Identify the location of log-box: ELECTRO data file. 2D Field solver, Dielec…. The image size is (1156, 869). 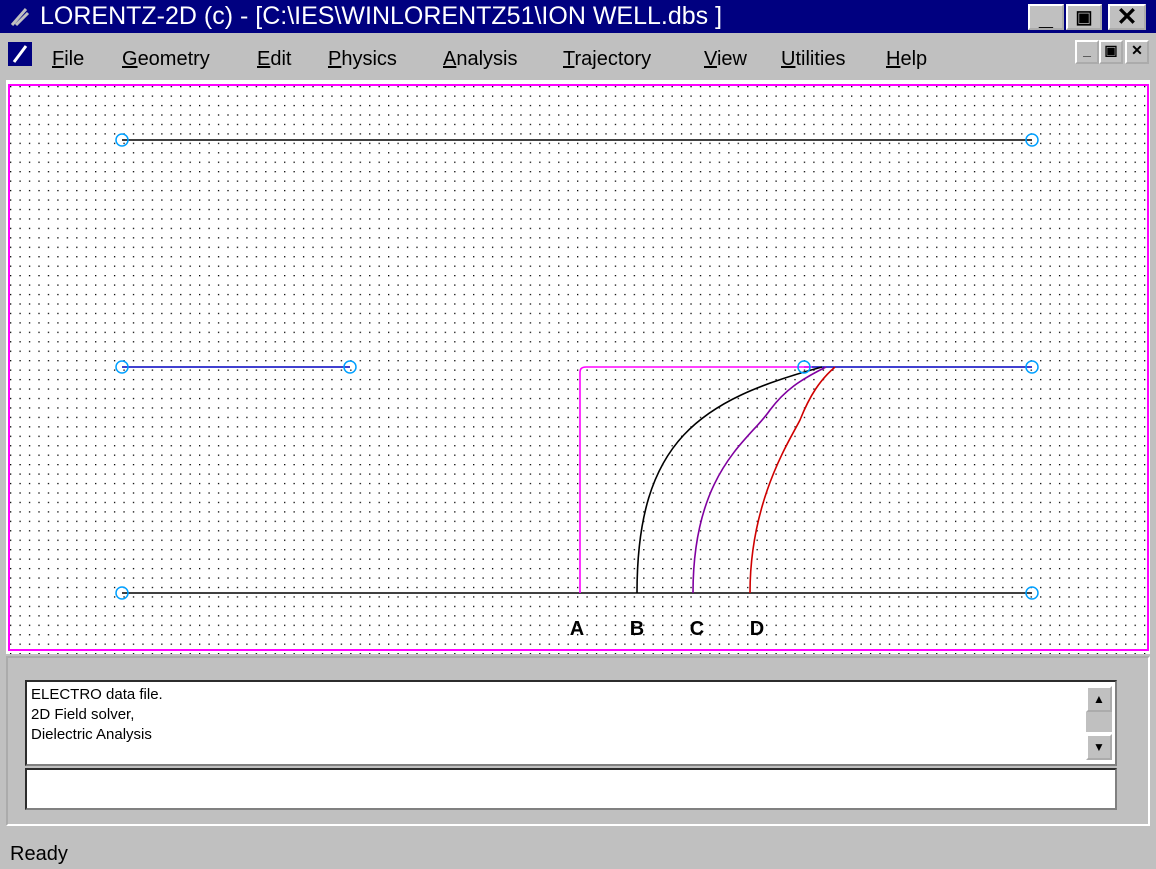
(571, 723).